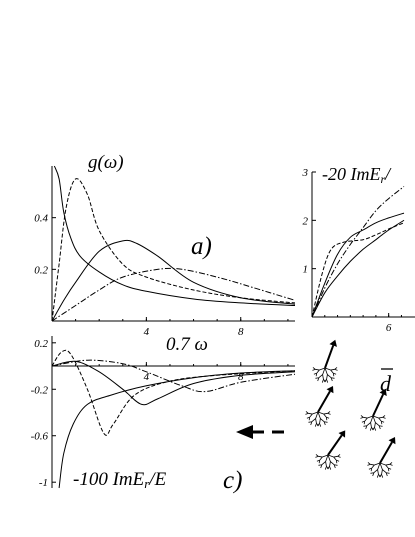 The width and height of the screenshot is (415, 537). I want to click on panel-c-label: c), so click(232, 480).